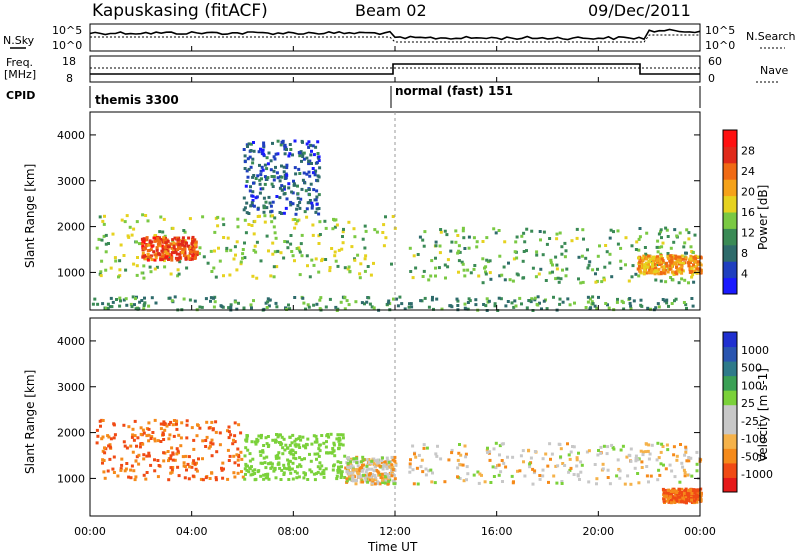 The image size is (800, 554). What do you see at coordinates (771, 36) in the screenshot?
I see `nsearch-label: N.Search` at bounding box center [771, 36].